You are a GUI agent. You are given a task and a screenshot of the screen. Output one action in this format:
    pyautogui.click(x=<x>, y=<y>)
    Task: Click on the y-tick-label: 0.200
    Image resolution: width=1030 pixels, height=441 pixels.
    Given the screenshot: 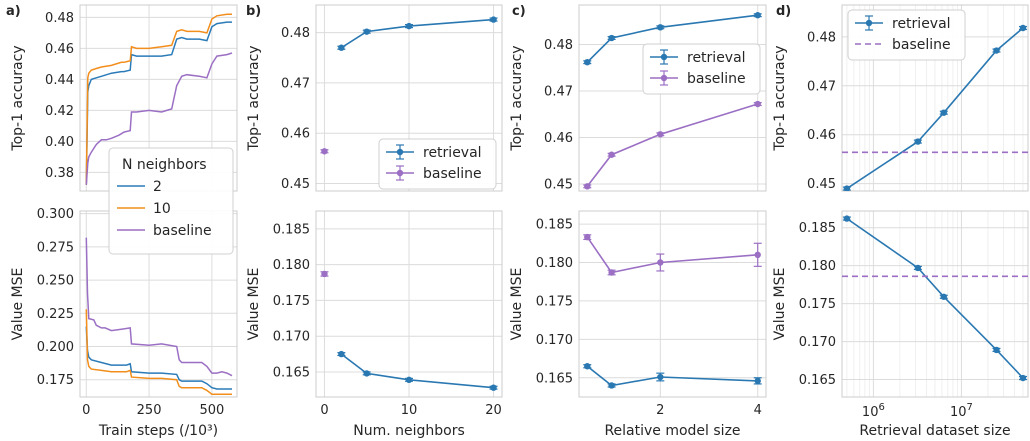 What is the action you would take?
    pyautogui.click(x=55, y=347)
    